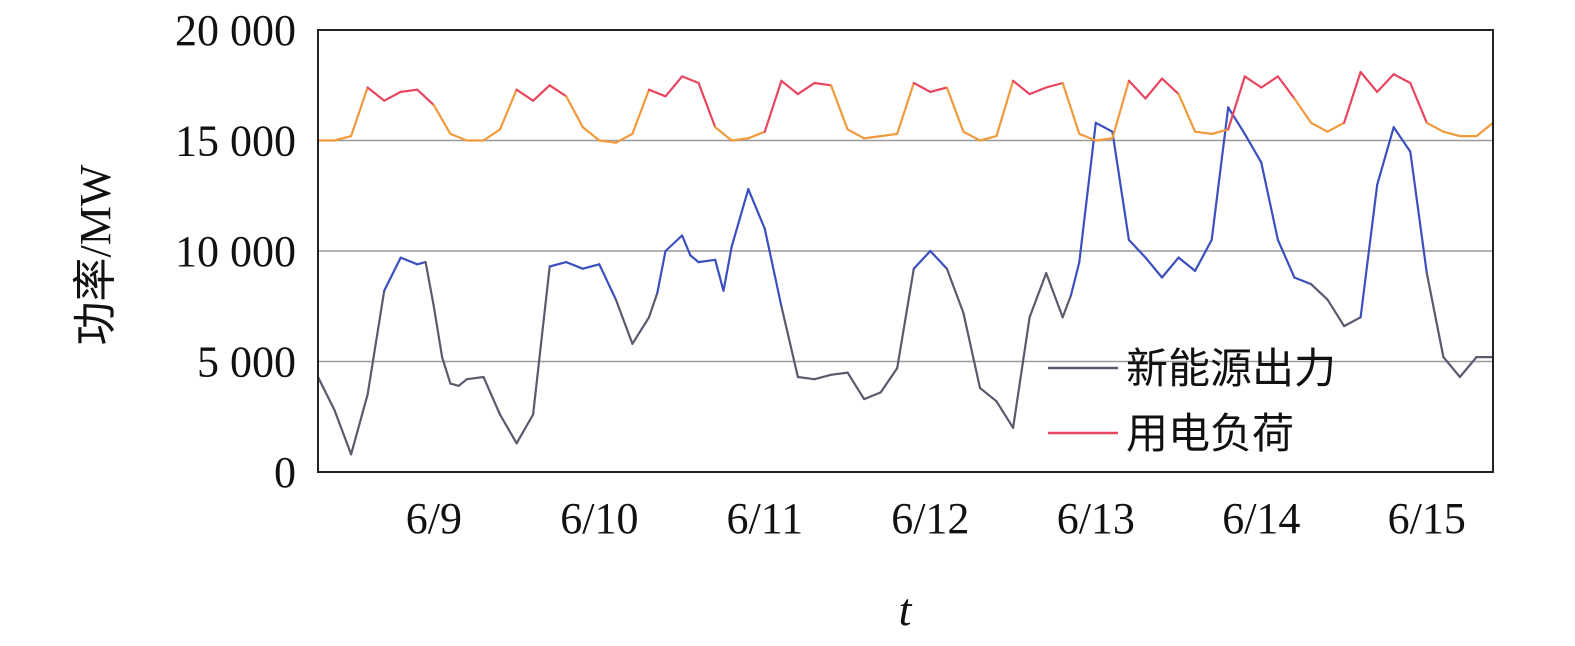 Image resolution: width=1575 pixels, height=646 pixels. Describe the element at coordinates (235, 141) in the screenshot. I see `y-tick-label: 15 000` at that location.